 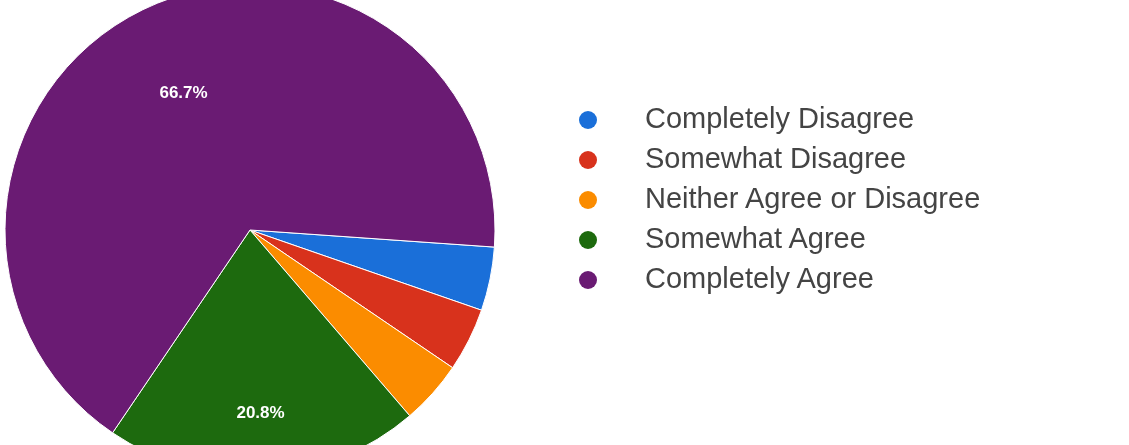 I want to click on legend-label: Completely Agree, so click(x=759, y=277).